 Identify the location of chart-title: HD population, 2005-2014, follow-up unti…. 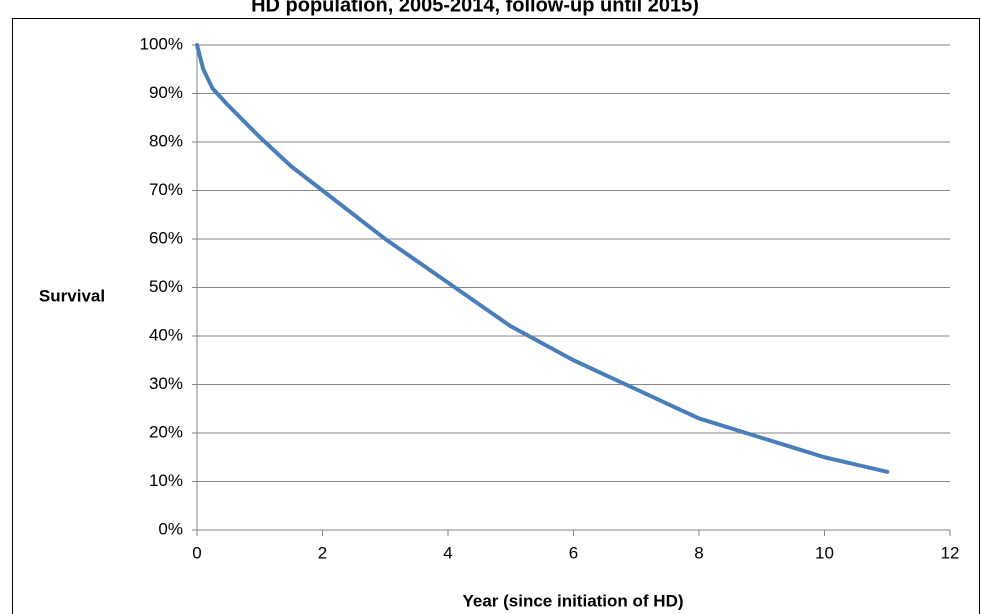
(475, 8).